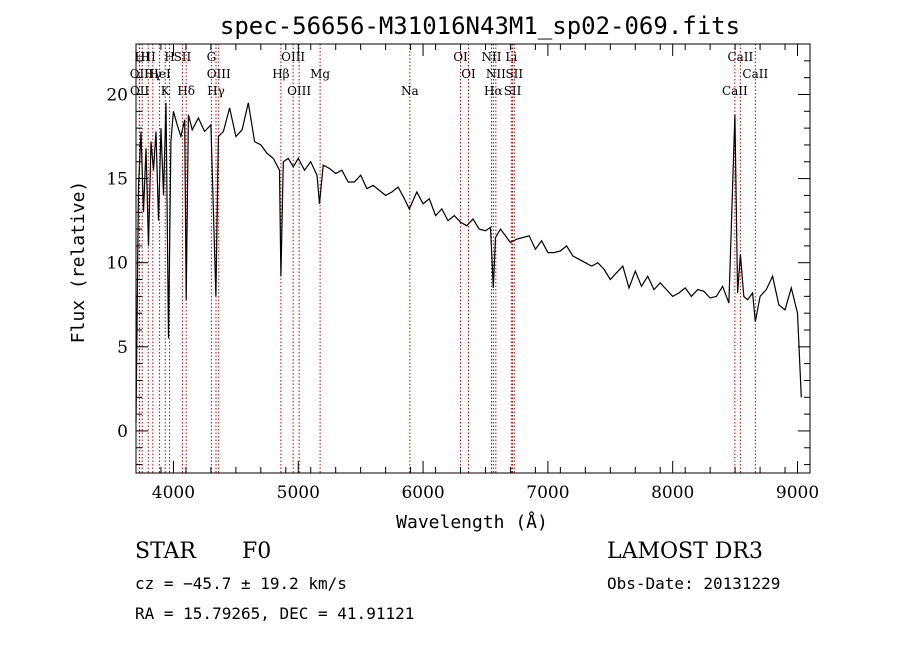 This screenshot has width=900, height=649. Describe the element at coordinates (173, 493) in the screenshot. I see `x-tick-label: 4000` at that location.